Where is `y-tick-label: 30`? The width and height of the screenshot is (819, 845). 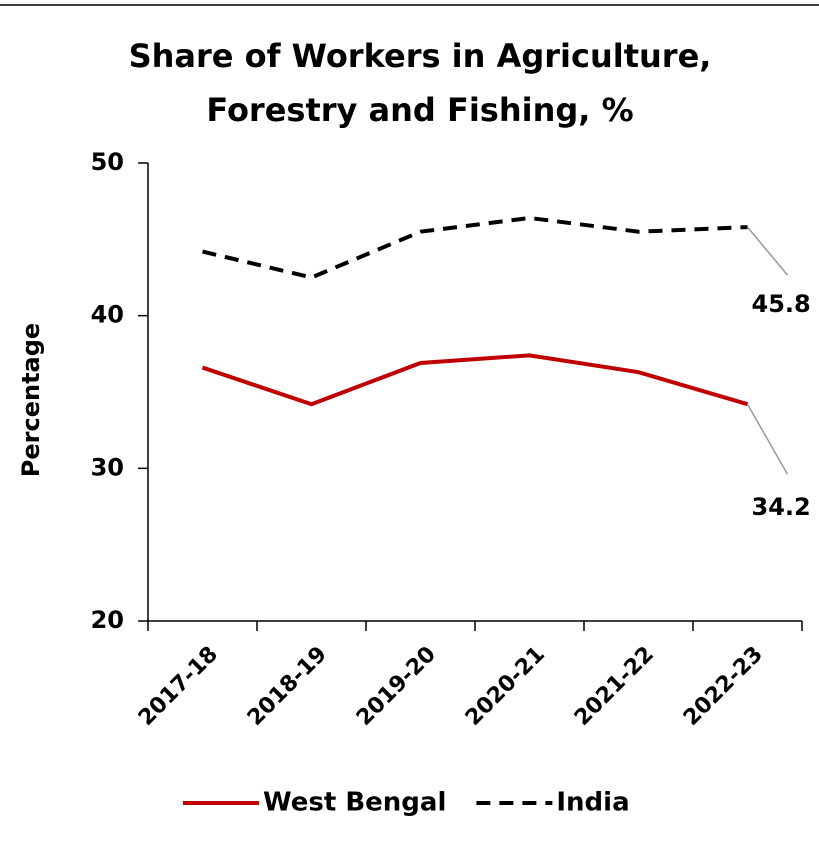 y-tick-label: 30 is located at coordinates (107, 467).